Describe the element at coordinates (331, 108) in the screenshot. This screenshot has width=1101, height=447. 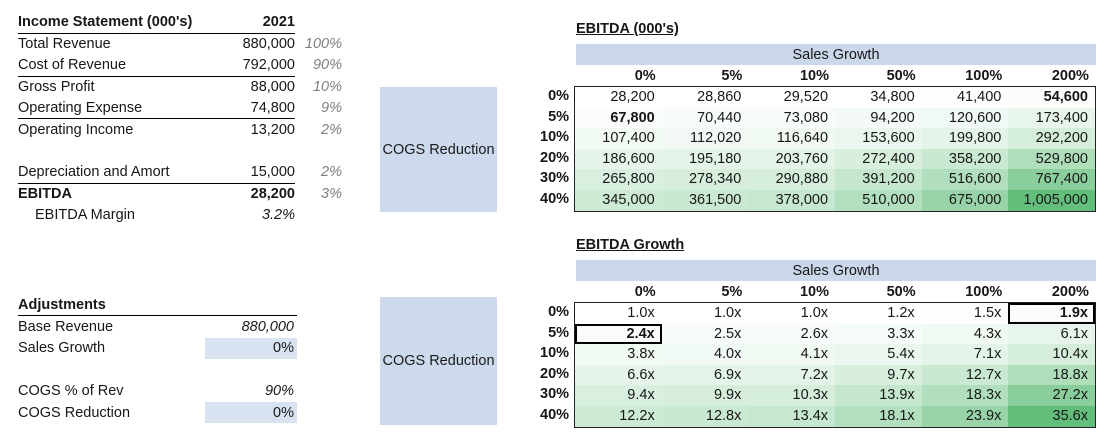
I see `row-percent: 9%` at that location.